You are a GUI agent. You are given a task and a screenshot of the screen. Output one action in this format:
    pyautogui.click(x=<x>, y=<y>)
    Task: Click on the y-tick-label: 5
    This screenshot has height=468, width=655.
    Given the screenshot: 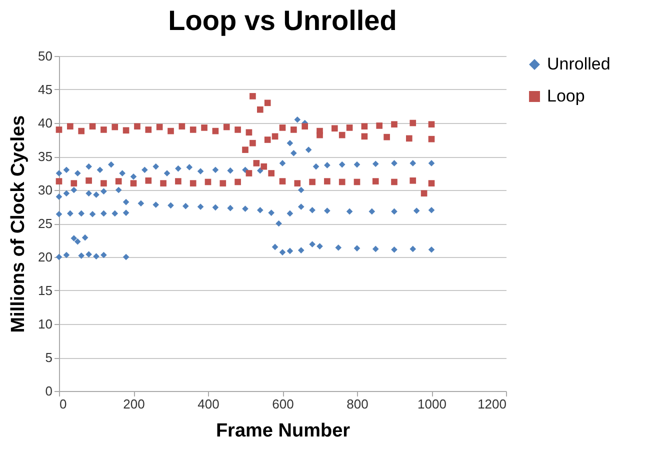 What is the action you would take?
    pyautogui.click(x=48, y=357)
    